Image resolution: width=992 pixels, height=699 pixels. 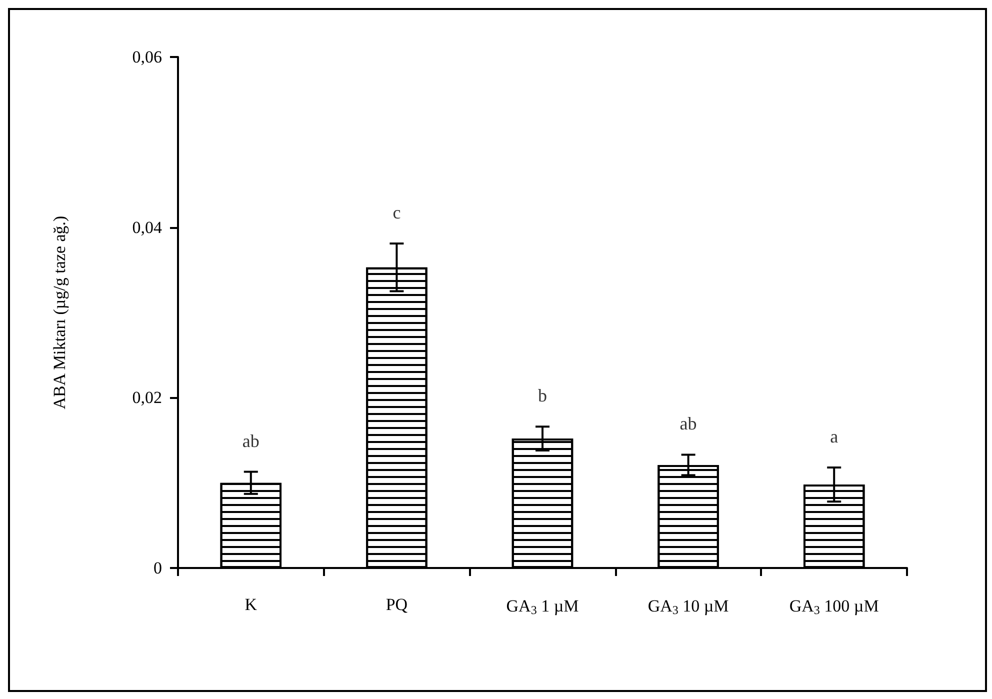 I want to click on annotation: a, so click(x=834, y=436).